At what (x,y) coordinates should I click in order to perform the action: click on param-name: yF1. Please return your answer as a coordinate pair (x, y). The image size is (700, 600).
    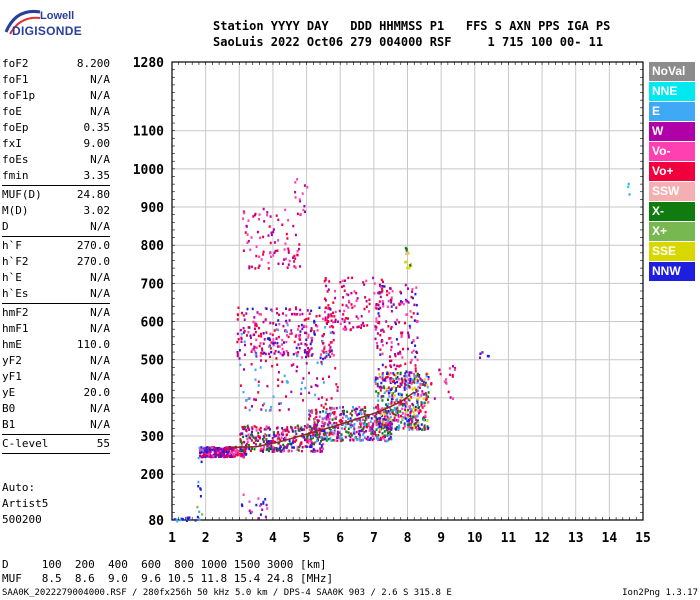
    Looking at the image, I should click on (12, 376).